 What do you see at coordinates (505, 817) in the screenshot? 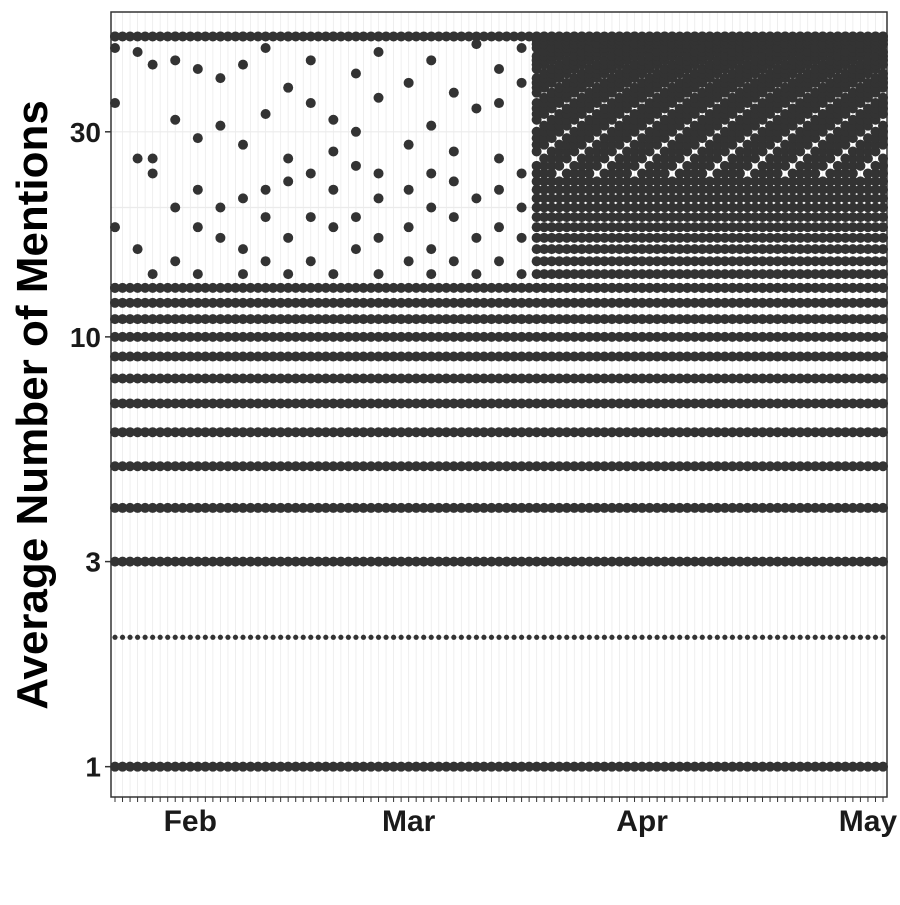
I see `x-axis: Feb Mar Apr May` at bounding box center [505, 817].